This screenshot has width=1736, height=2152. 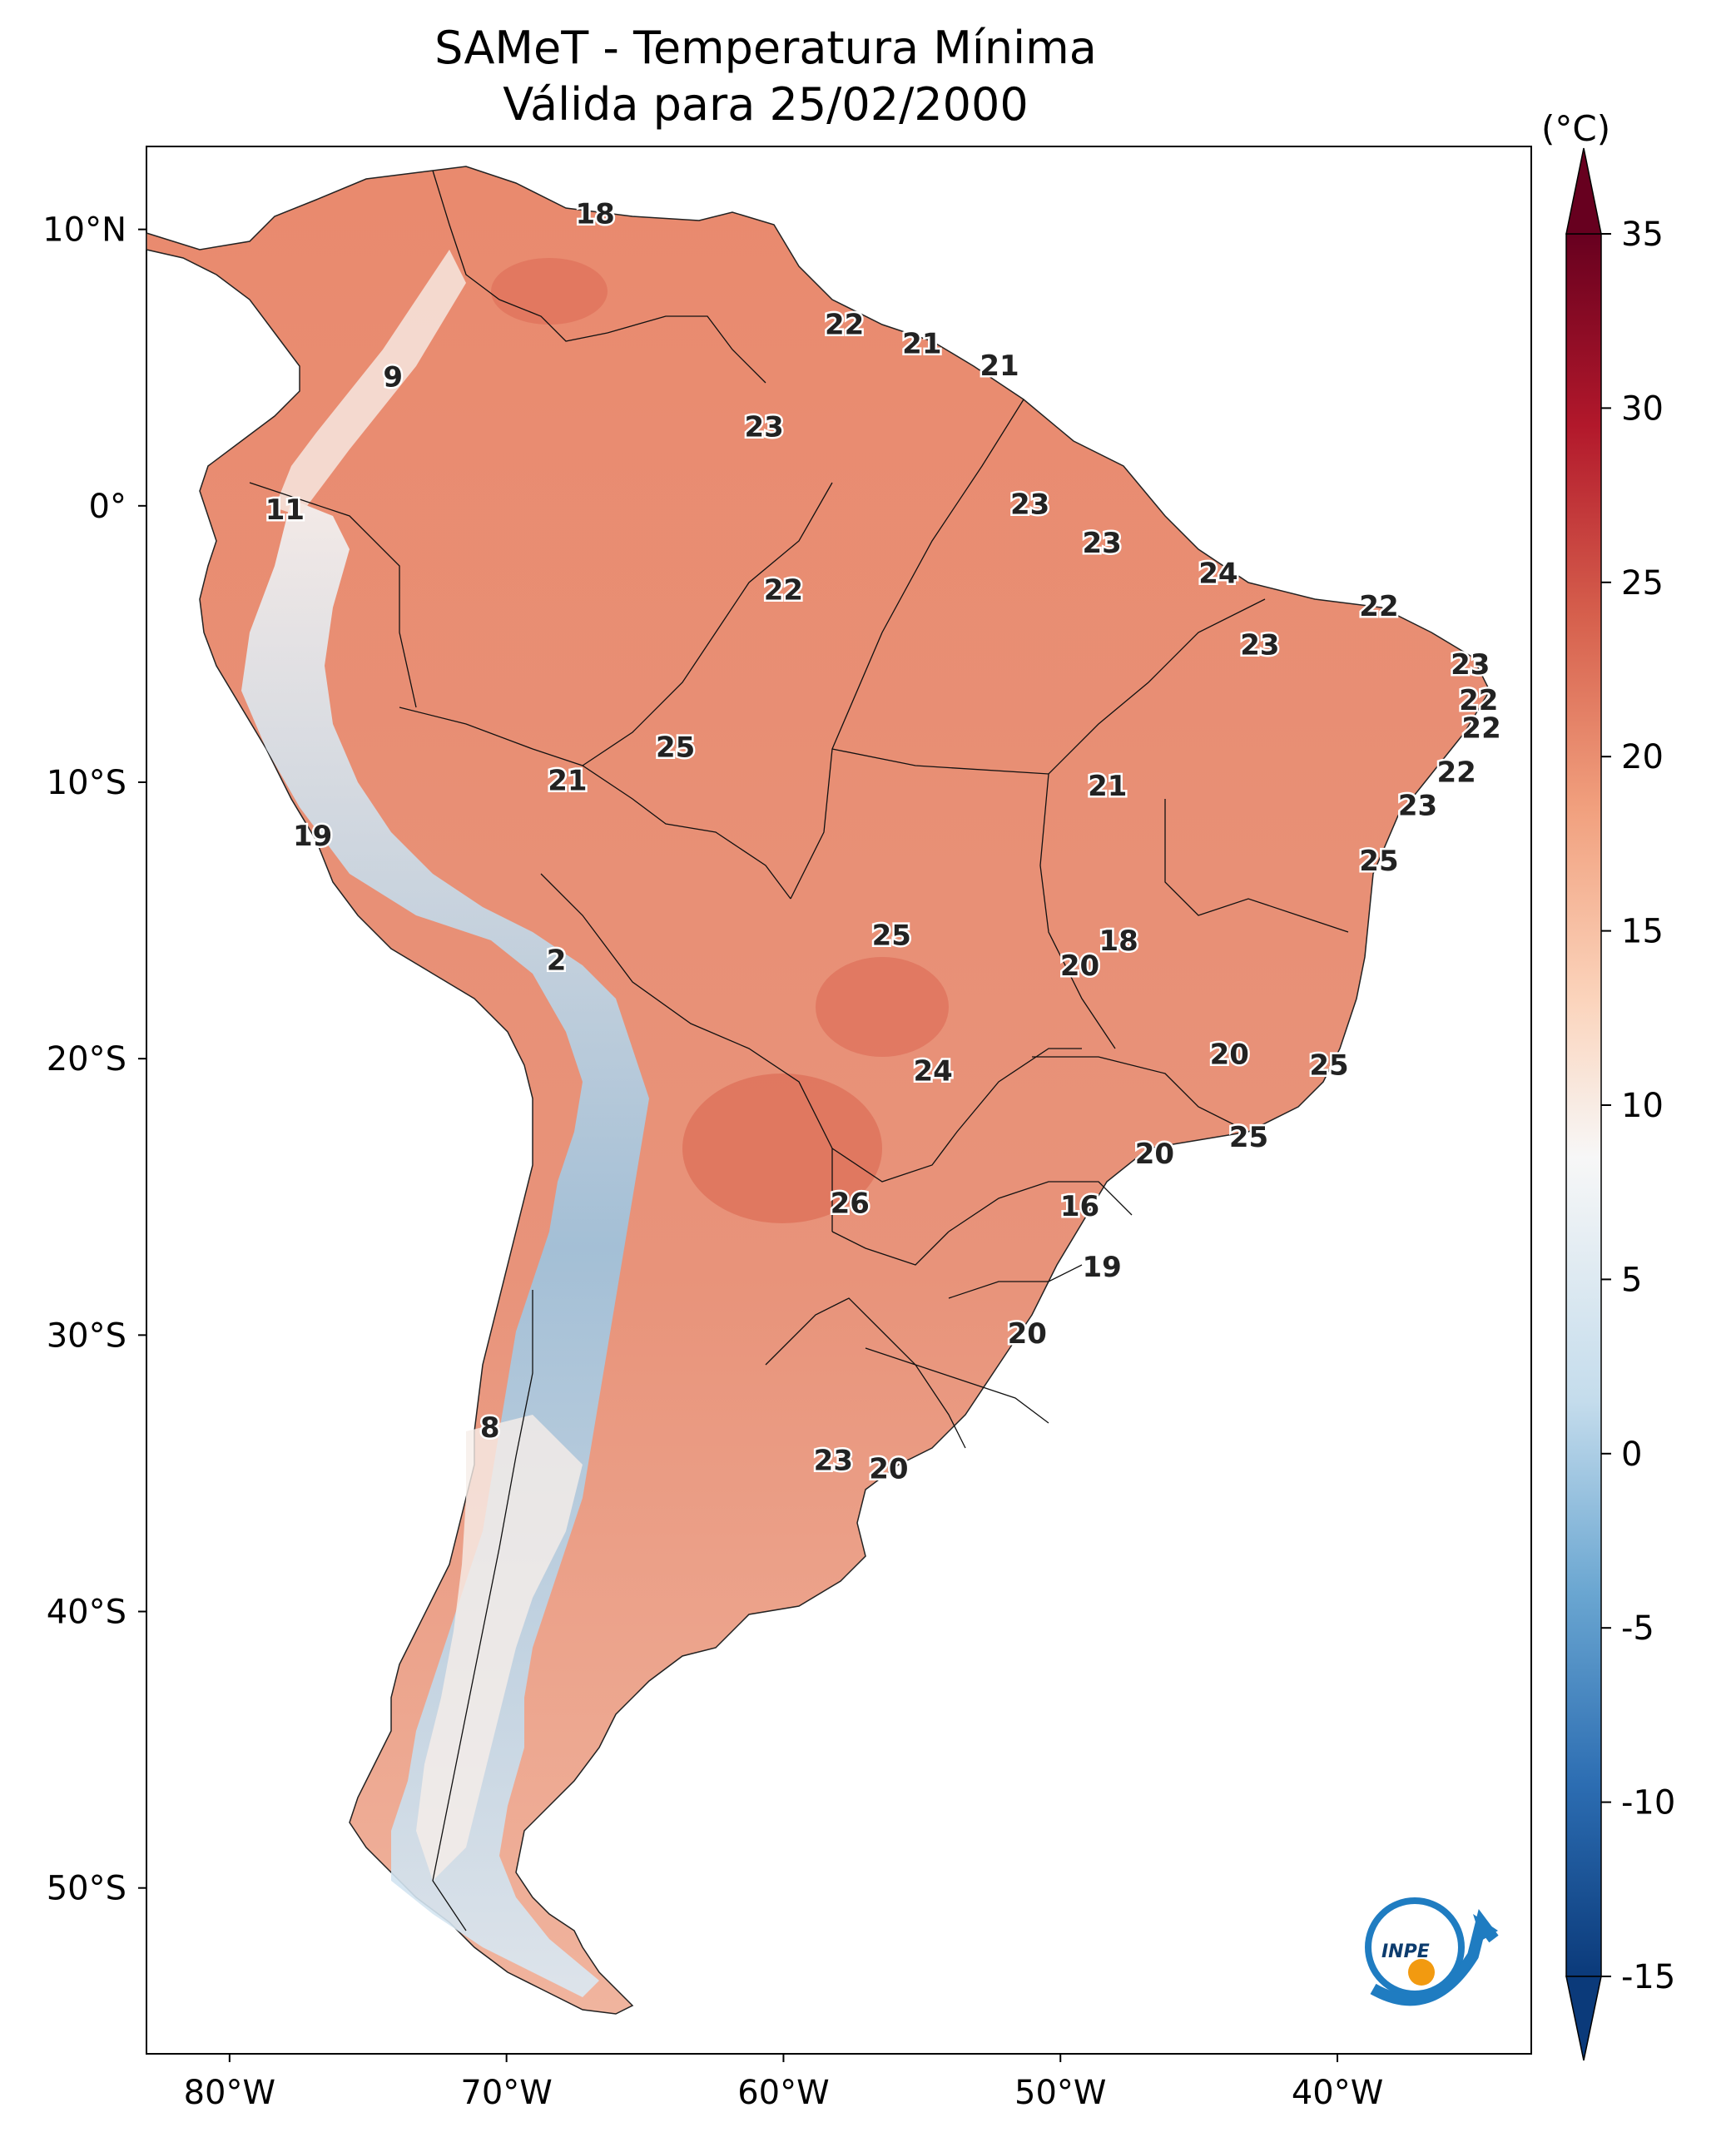 I want to click on city-temperature-label: 11, so click(x=285, y=510).